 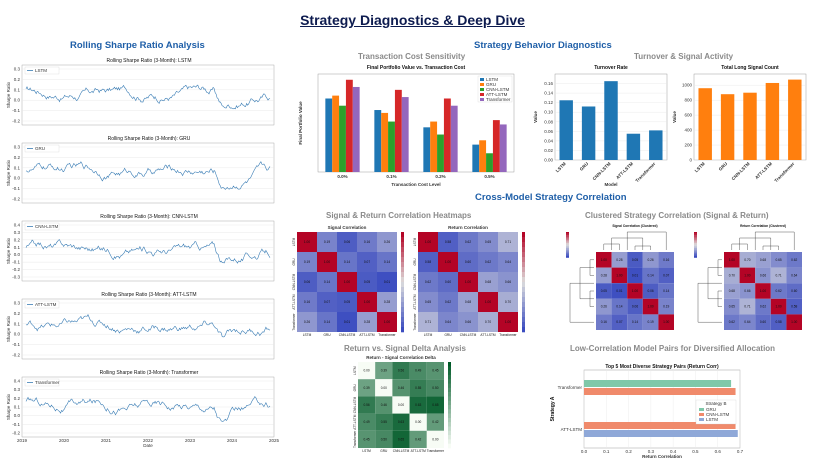 I want to click on txcost-legend-label: Transformer, so click(x=498, y=99).